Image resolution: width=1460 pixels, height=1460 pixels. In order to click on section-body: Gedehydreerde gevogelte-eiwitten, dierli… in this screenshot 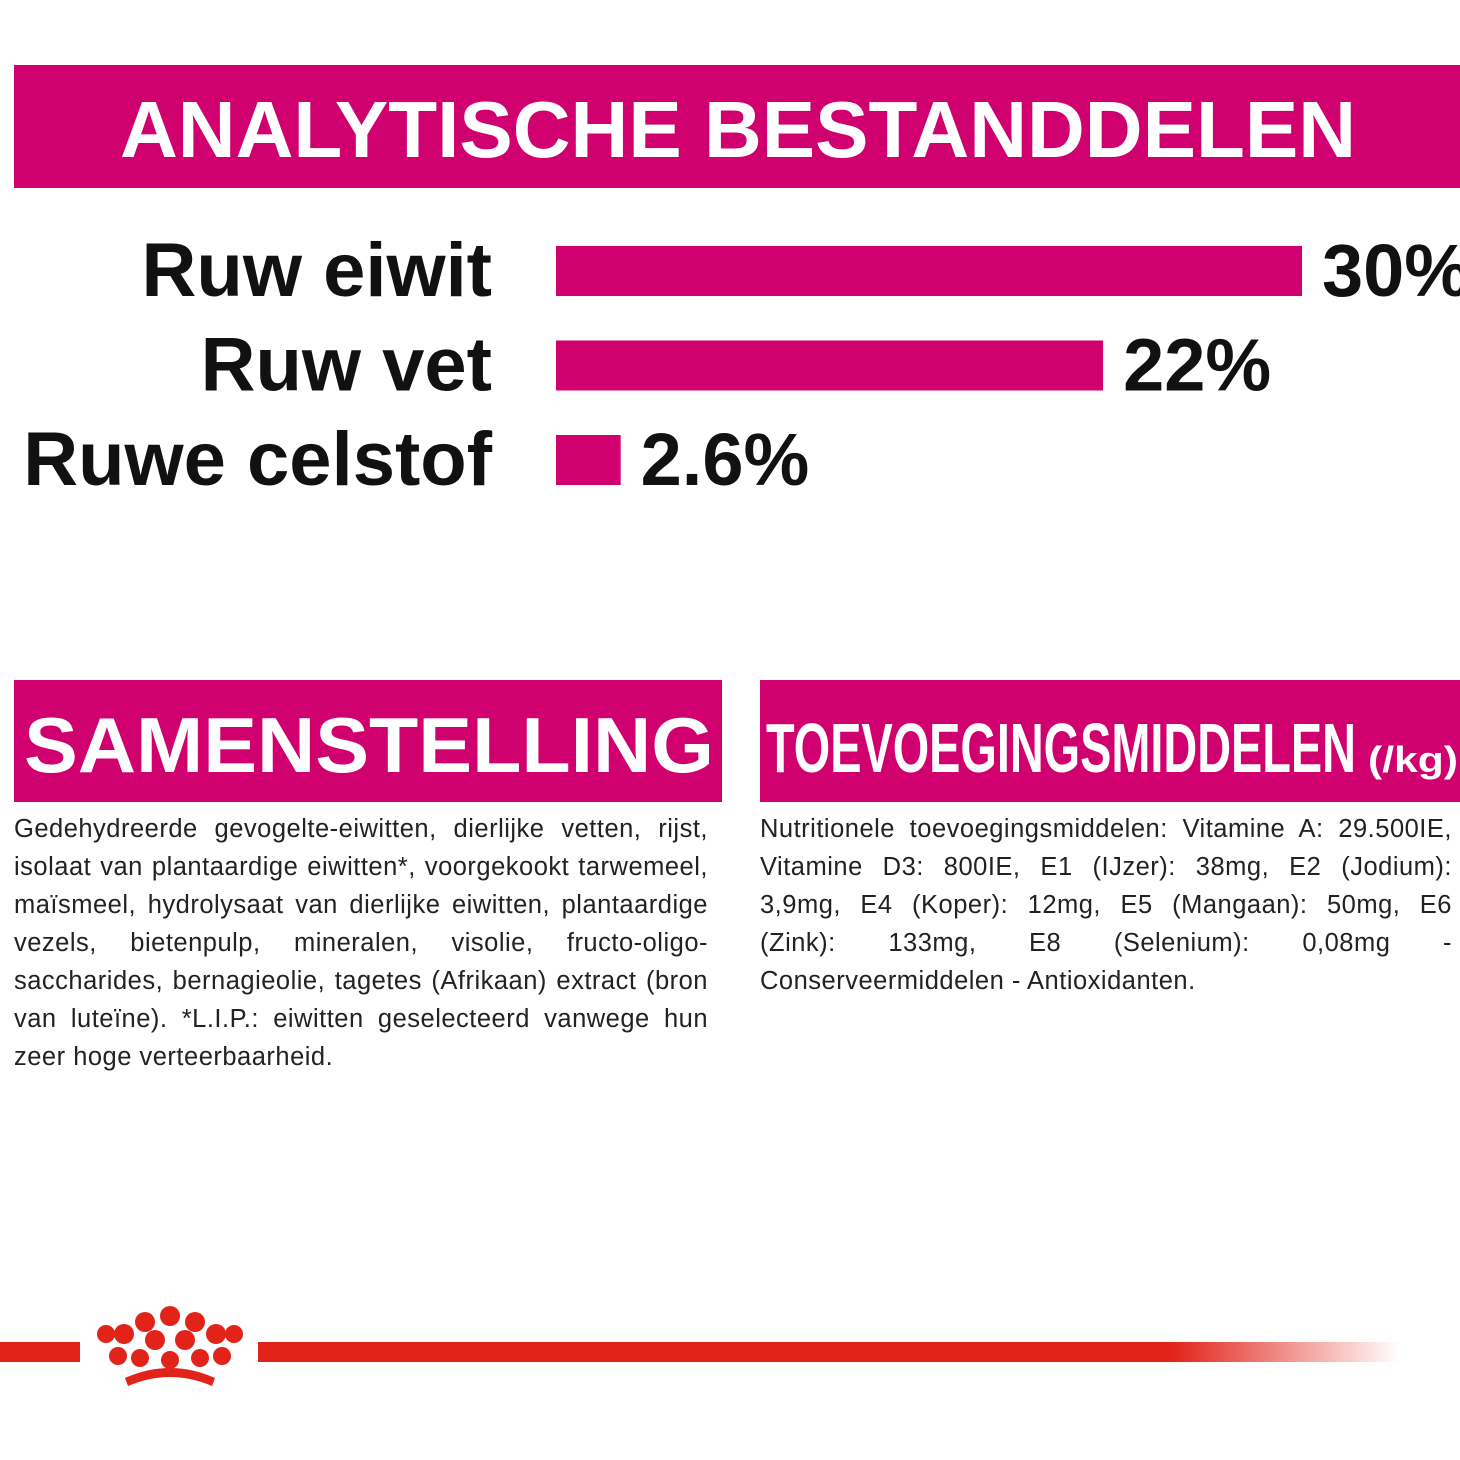, I will do `click(361, 943)`.